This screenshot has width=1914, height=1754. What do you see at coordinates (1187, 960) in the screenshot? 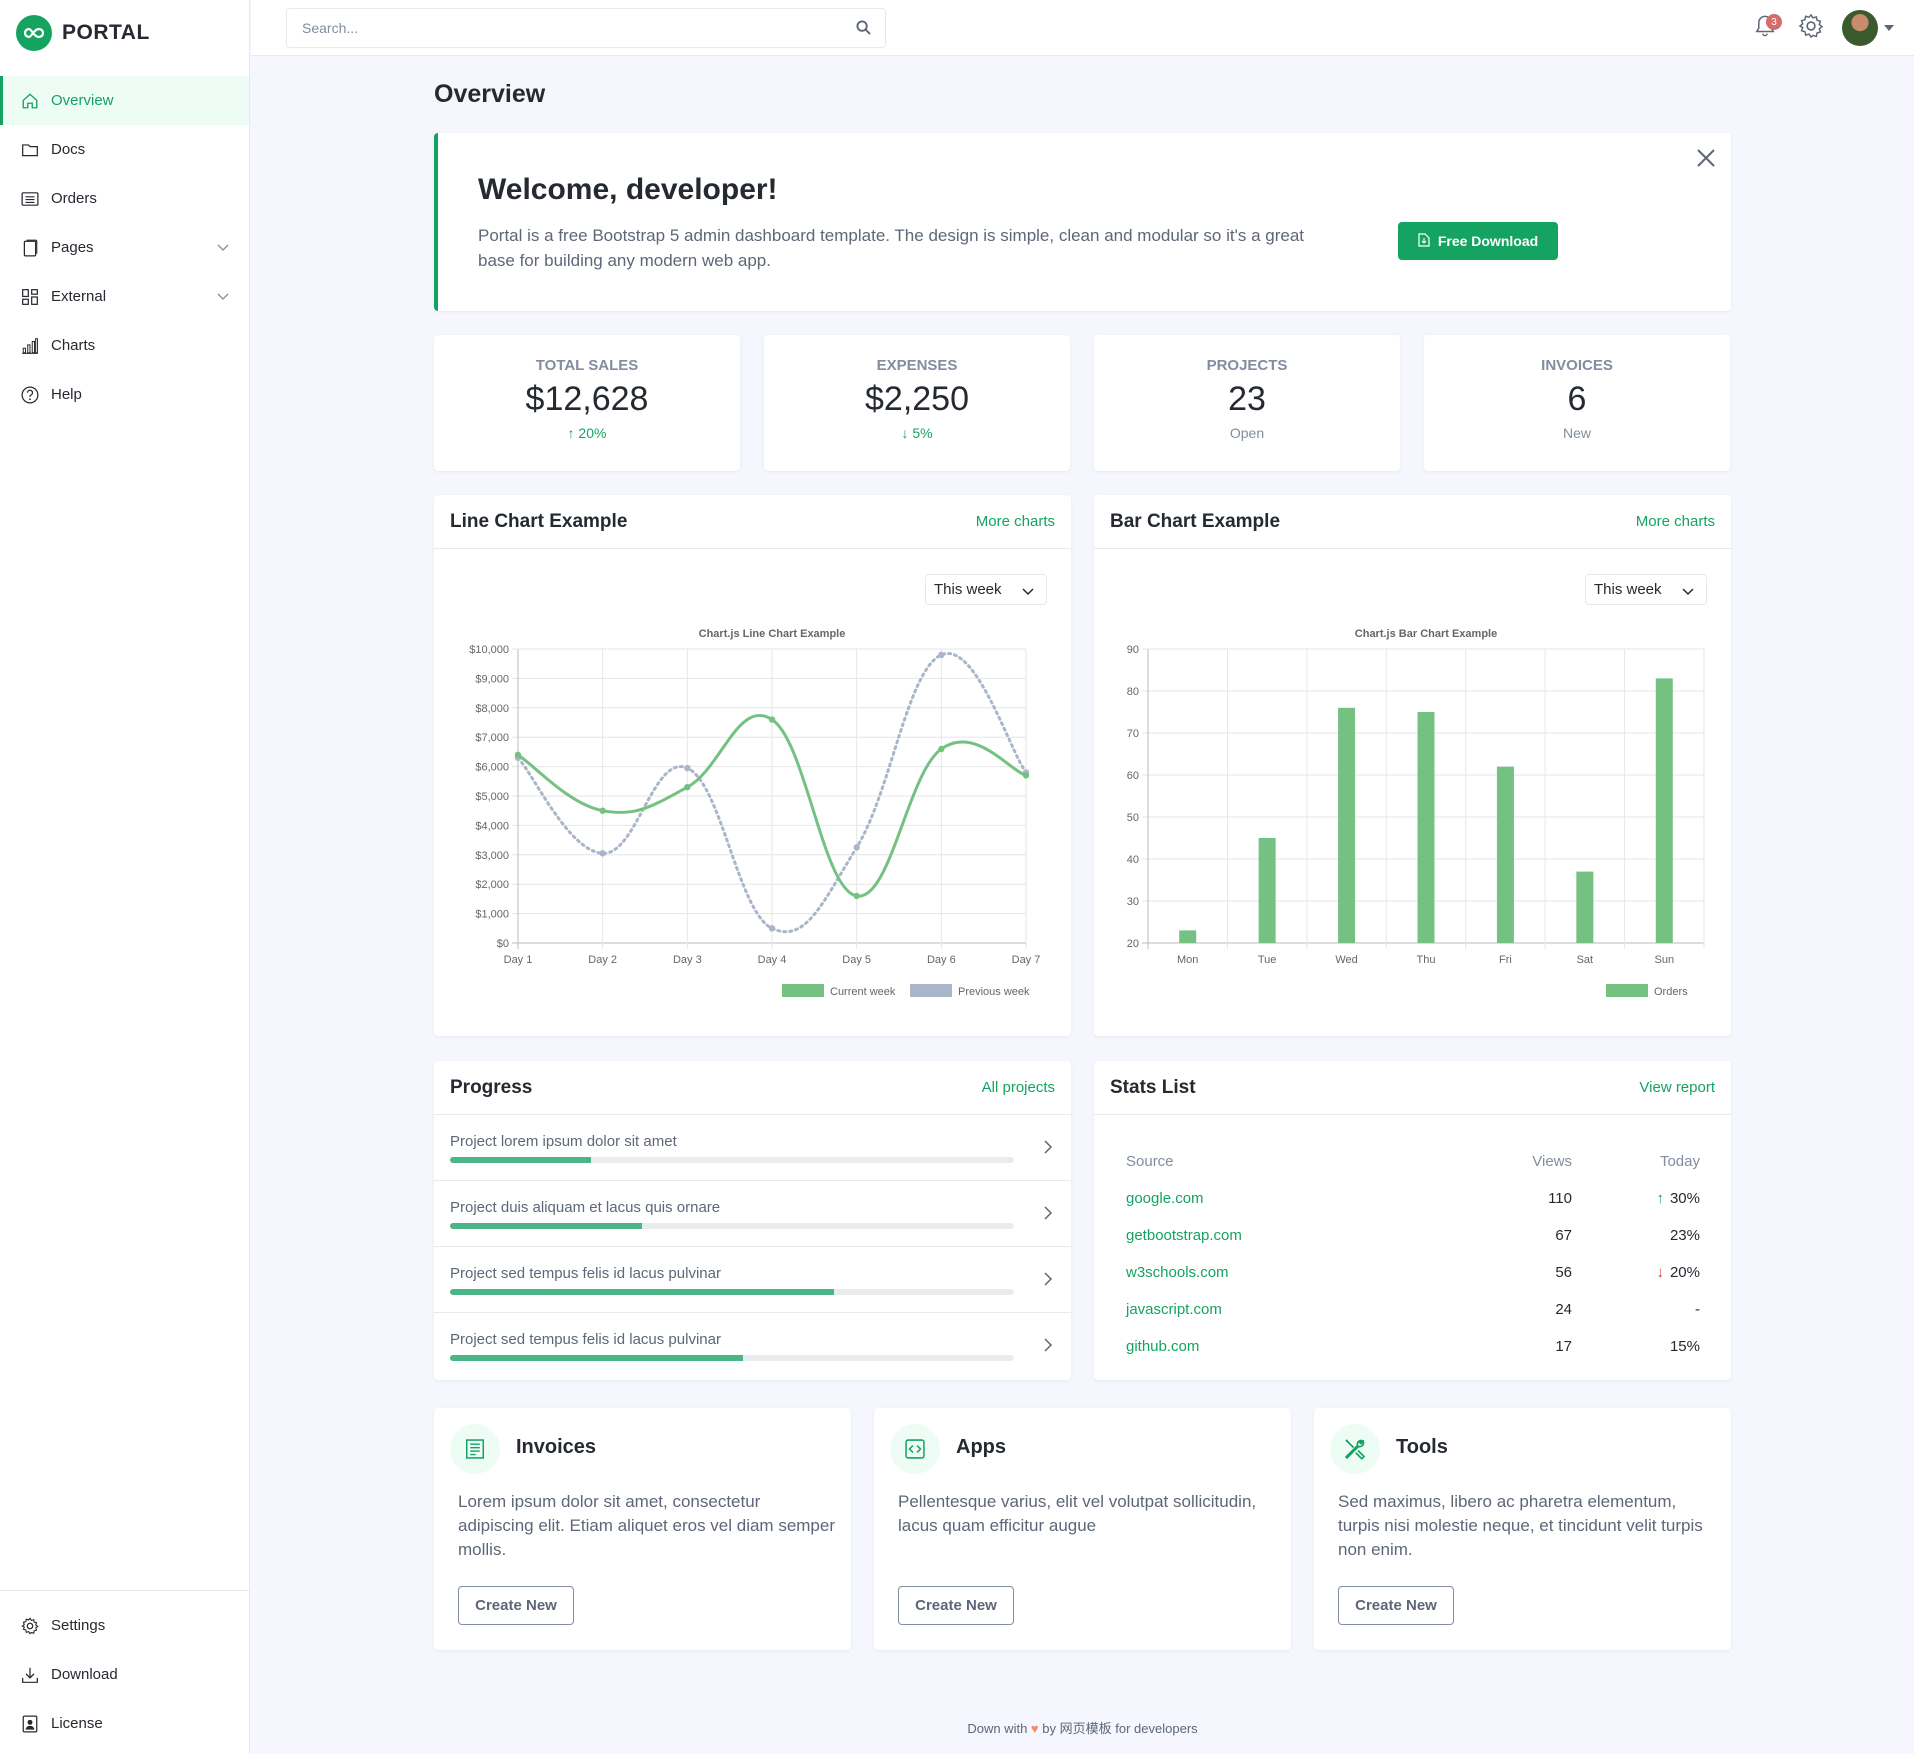
I see `x-tick-label: Mon` at bounding box center [1187, 960].